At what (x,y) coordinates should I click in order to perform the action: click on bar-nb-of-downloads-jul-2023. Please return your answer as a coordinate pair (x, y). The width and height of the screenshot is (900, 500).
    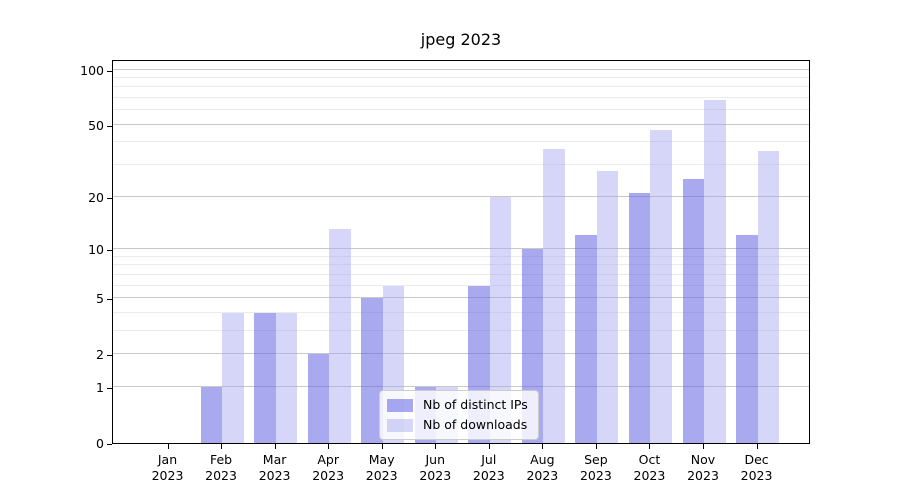
    Looking at the image, I should click on (500, 319).